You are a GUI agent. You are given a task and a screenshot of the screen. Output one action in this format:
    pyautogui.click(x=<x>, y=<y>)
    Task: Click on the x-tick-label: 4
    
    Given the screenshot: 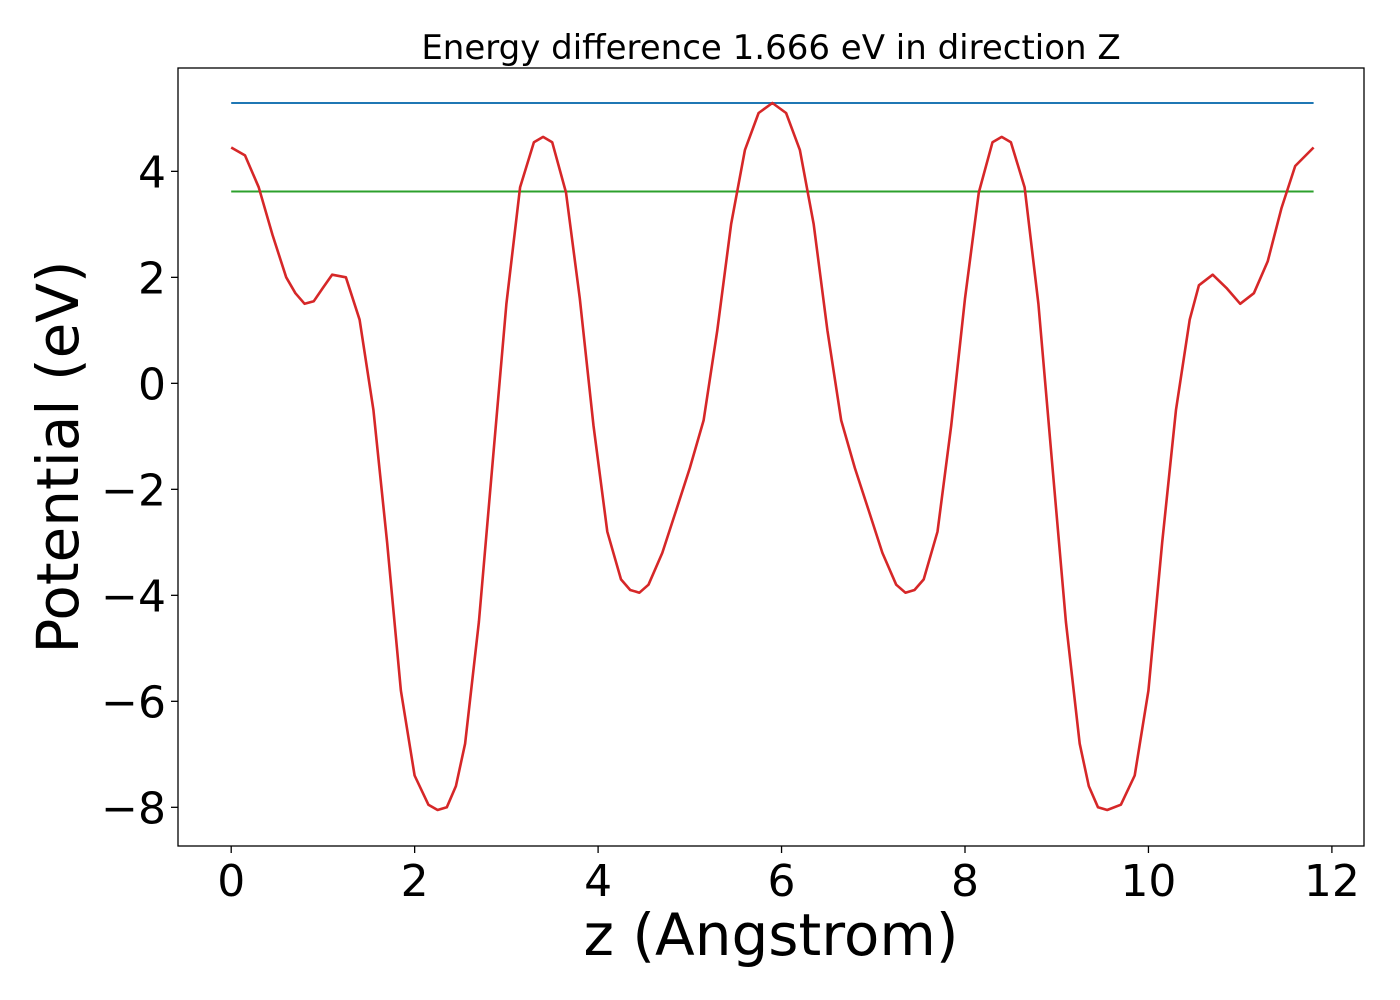 What is the action you would take?
    pyautogui.click(x=598, y=881)
    